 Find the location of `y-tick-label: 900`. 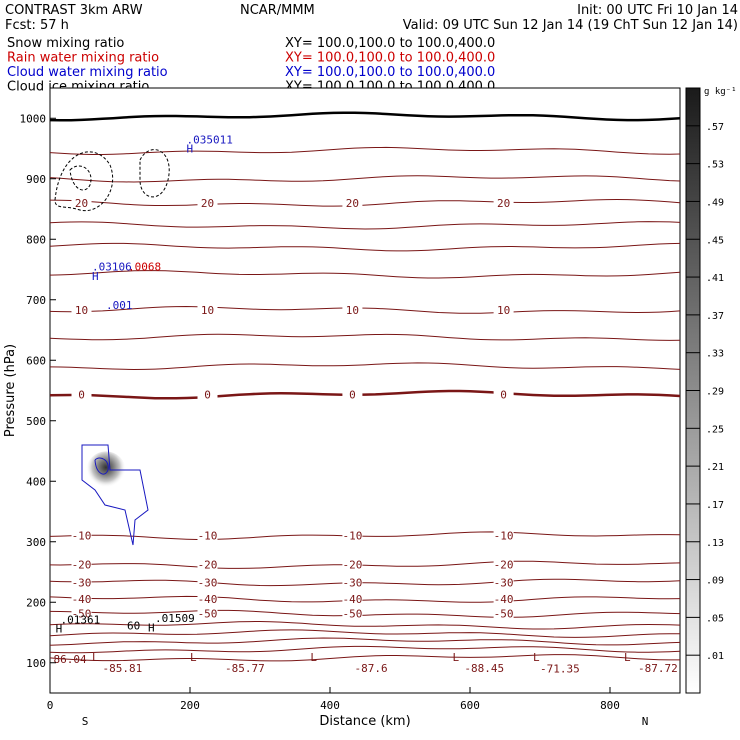

y-tick-label: 900 is located at coordinates (36, 179).